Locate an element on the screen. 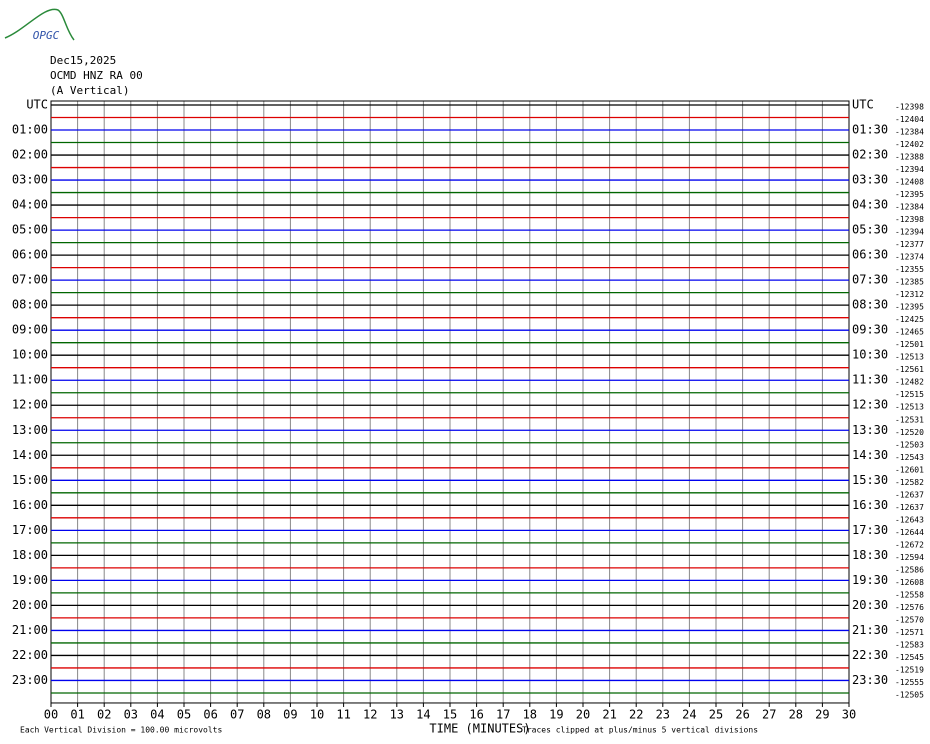  left-time-label: 23:00 is located at coordinates (30, 680).